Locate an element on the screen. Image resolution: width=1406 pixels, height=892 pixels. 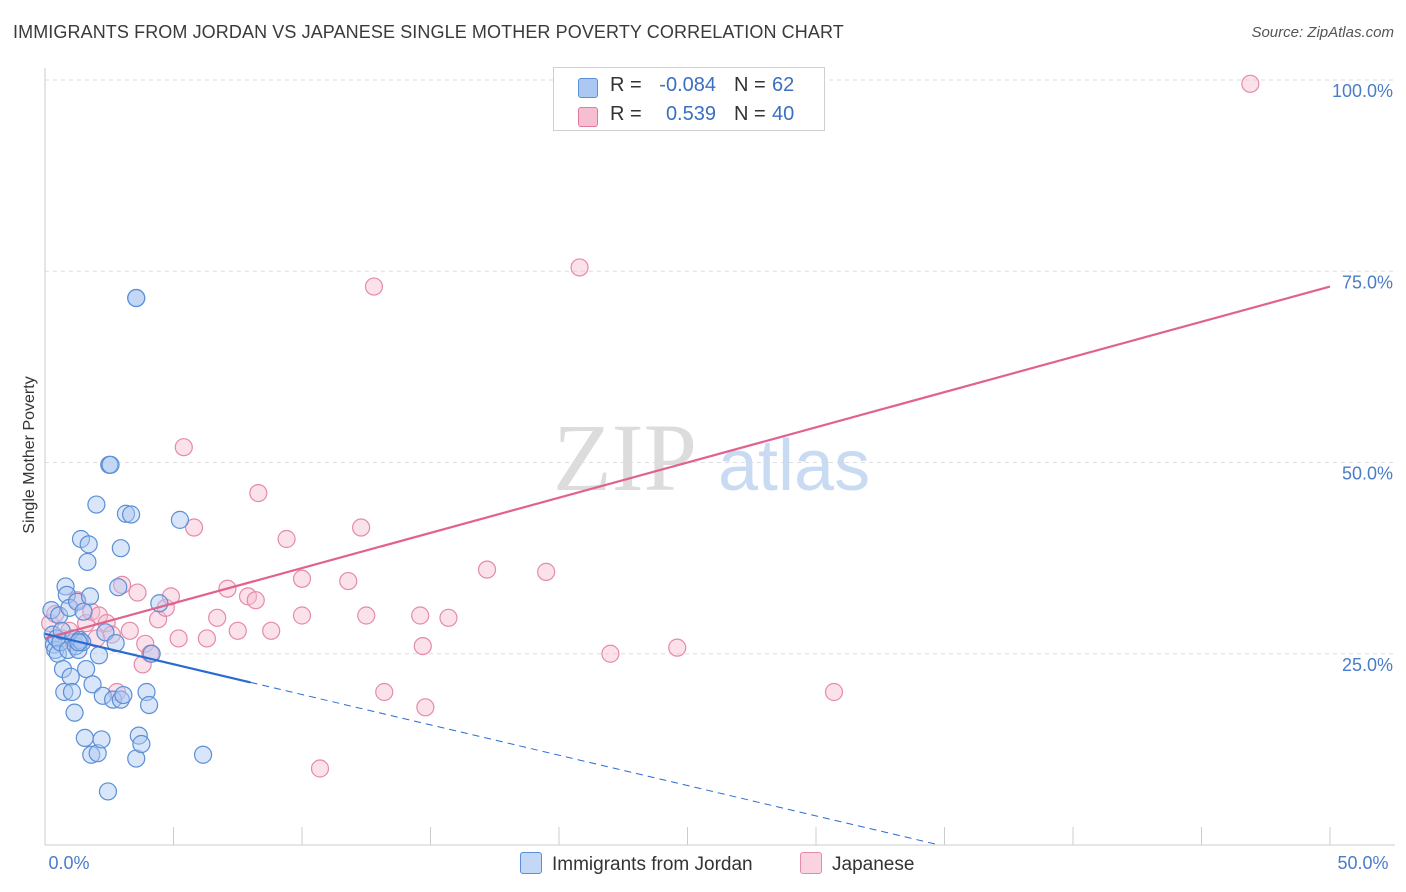
legend-swatch-japanese is located at coordinates (588, 117).